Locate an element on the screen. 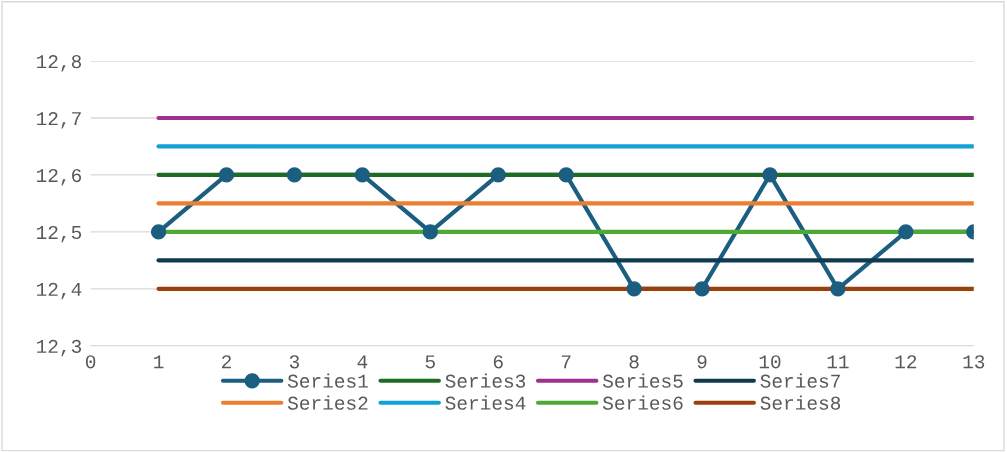 This screenshot has width=1007, height=452. x-tick-label: 12 is located at coordinates (906, 362).